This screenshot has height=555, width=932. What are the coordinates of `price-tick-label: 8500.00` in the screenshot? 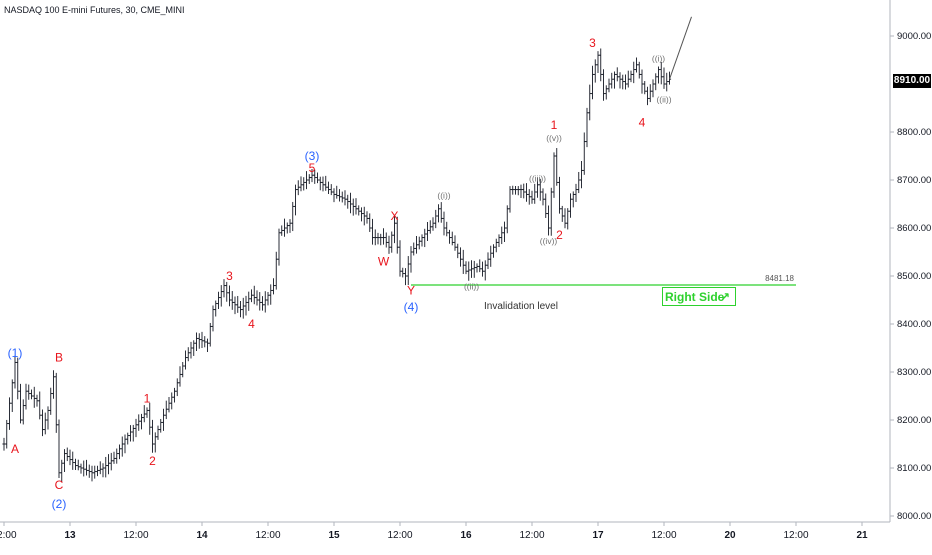 It's located at (914, 276).